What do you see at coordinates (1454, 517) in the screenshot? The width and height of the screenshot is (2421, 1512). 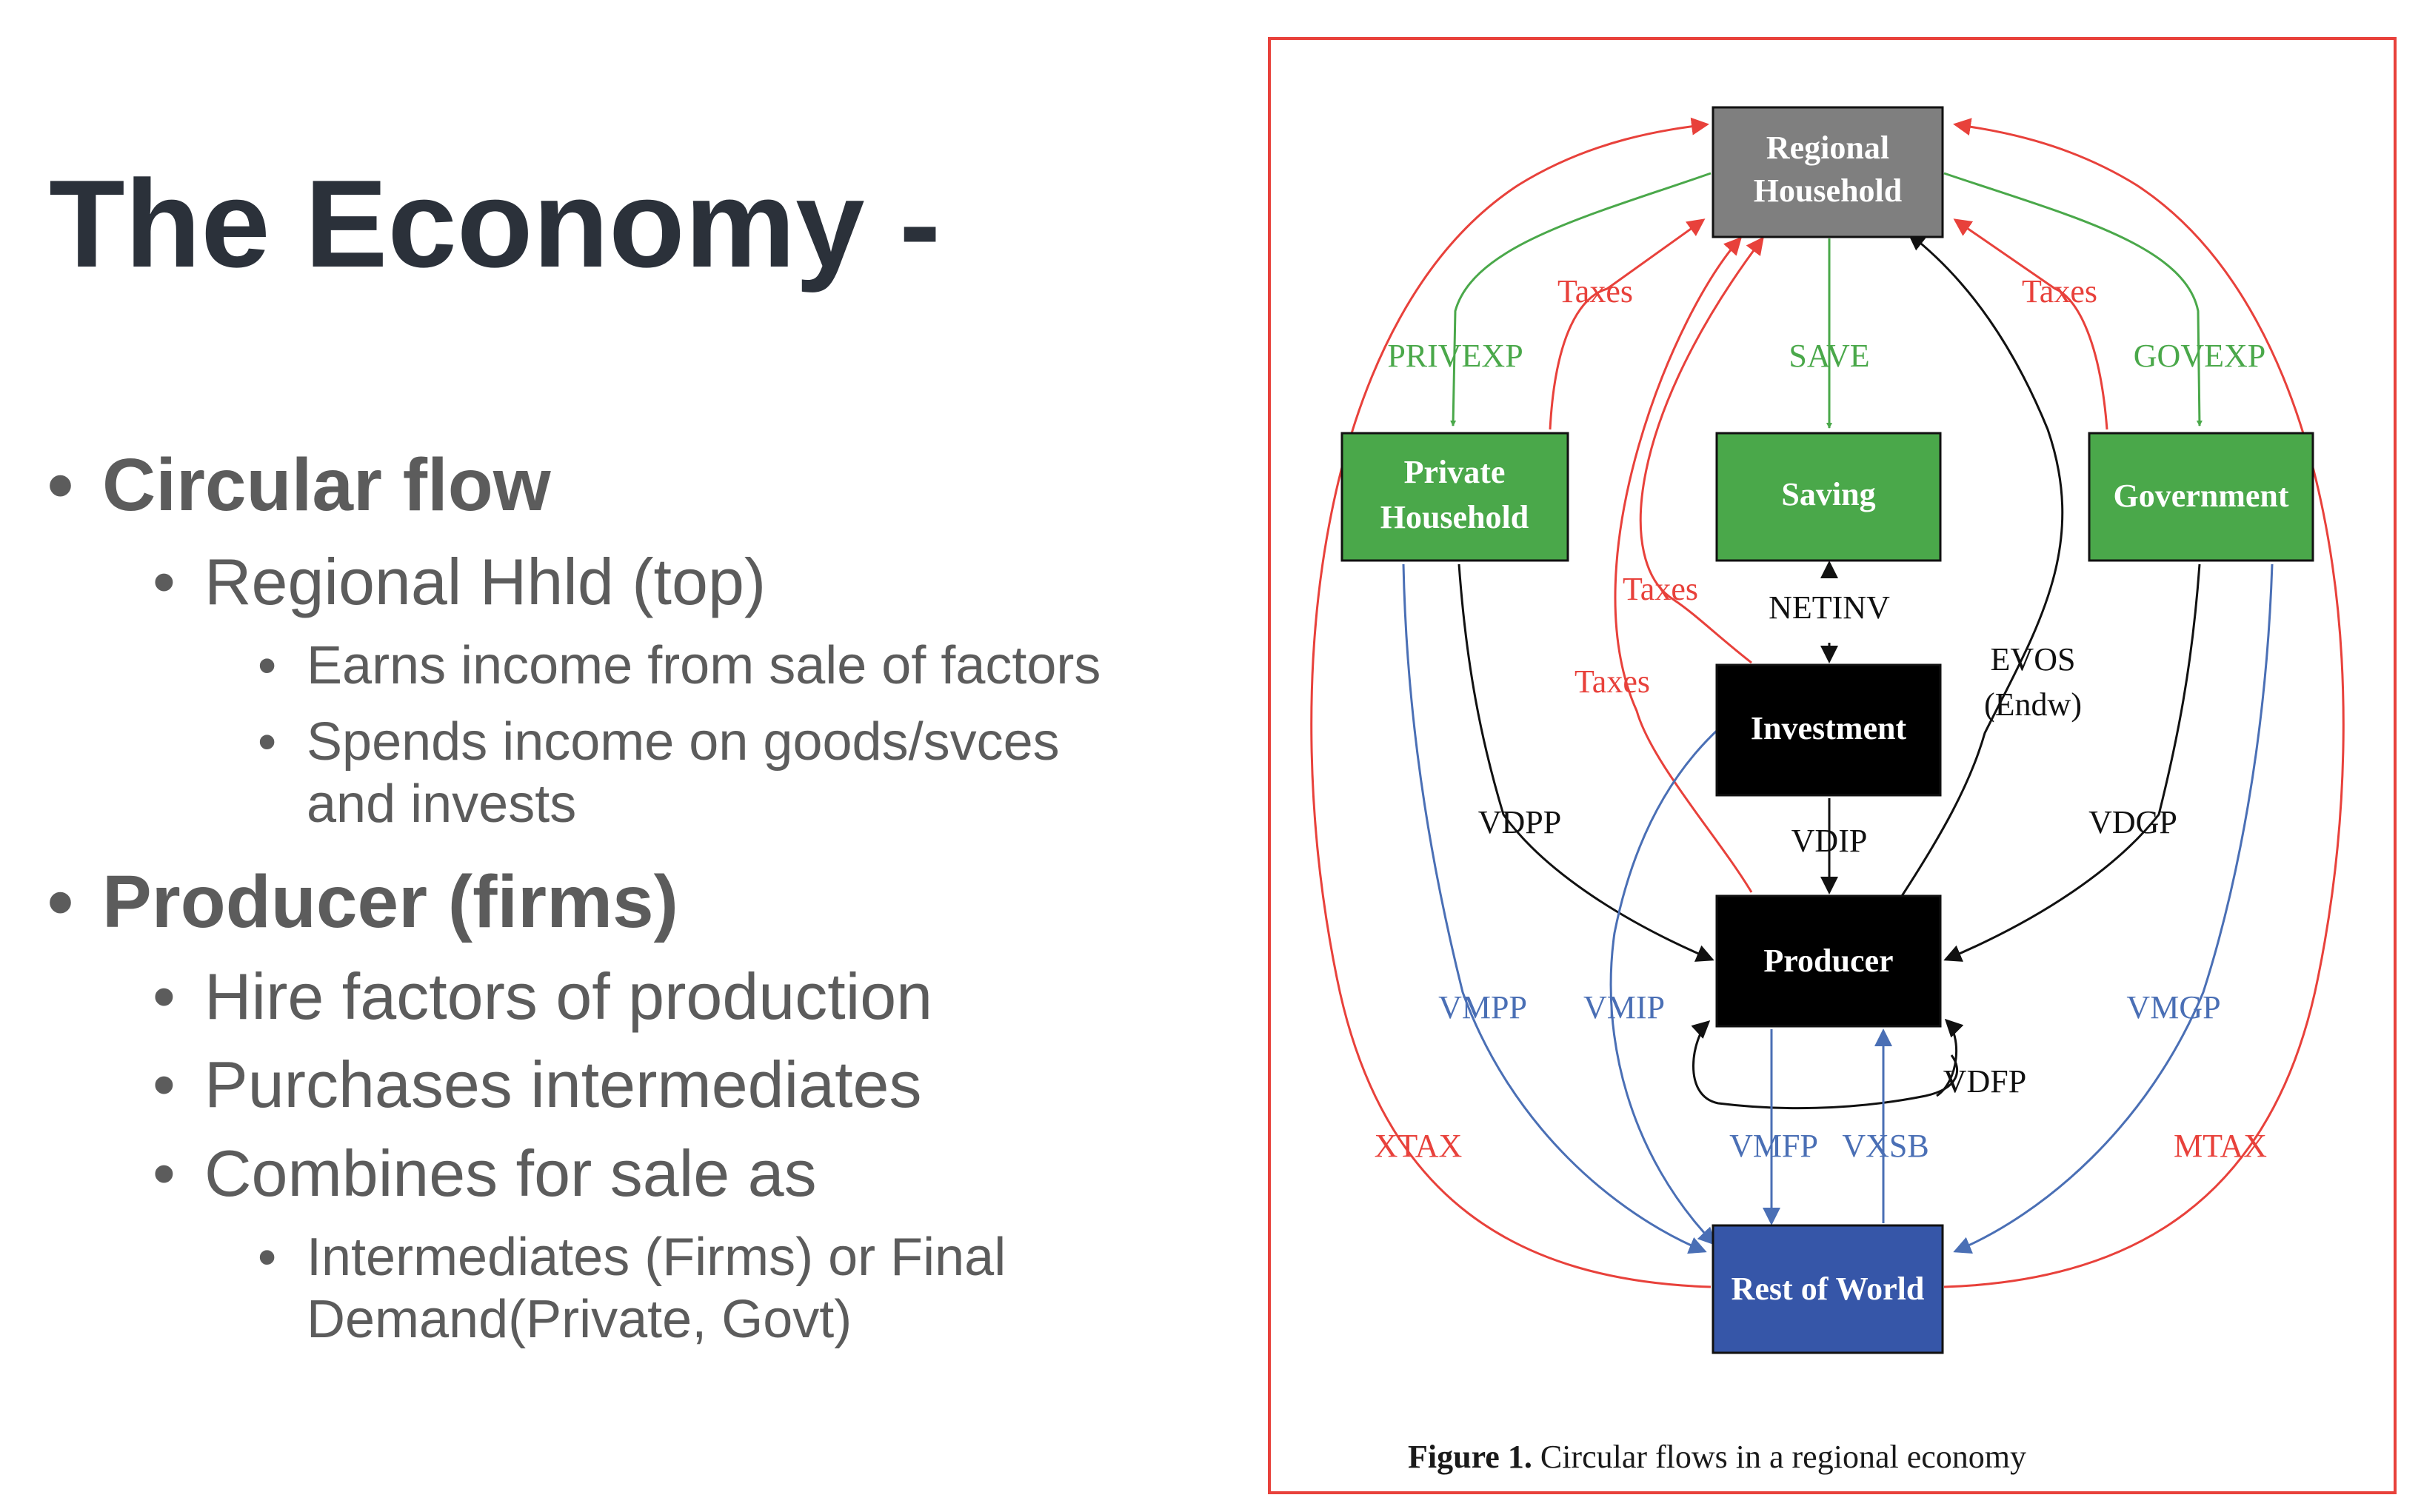 I see `private-household-label-2: Household` at bounding box center [1454, 517].